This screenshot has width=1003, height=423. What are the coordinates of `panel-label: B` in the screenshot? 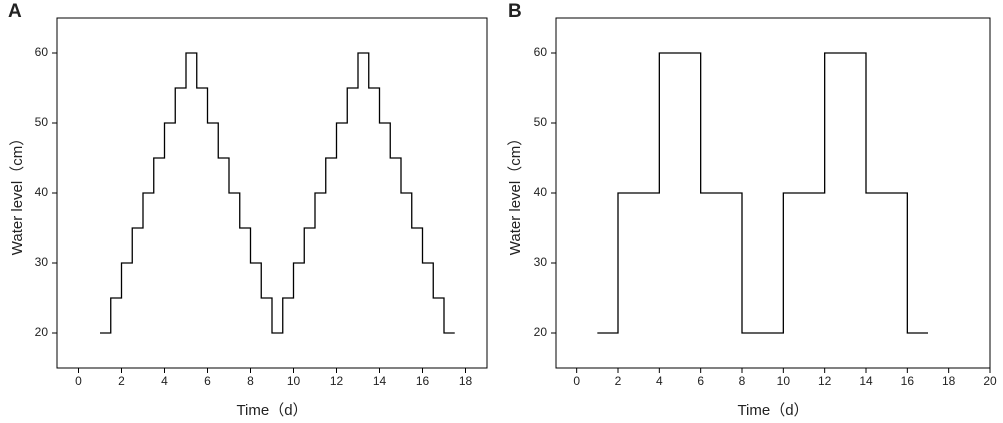 It's located at (515, 11).